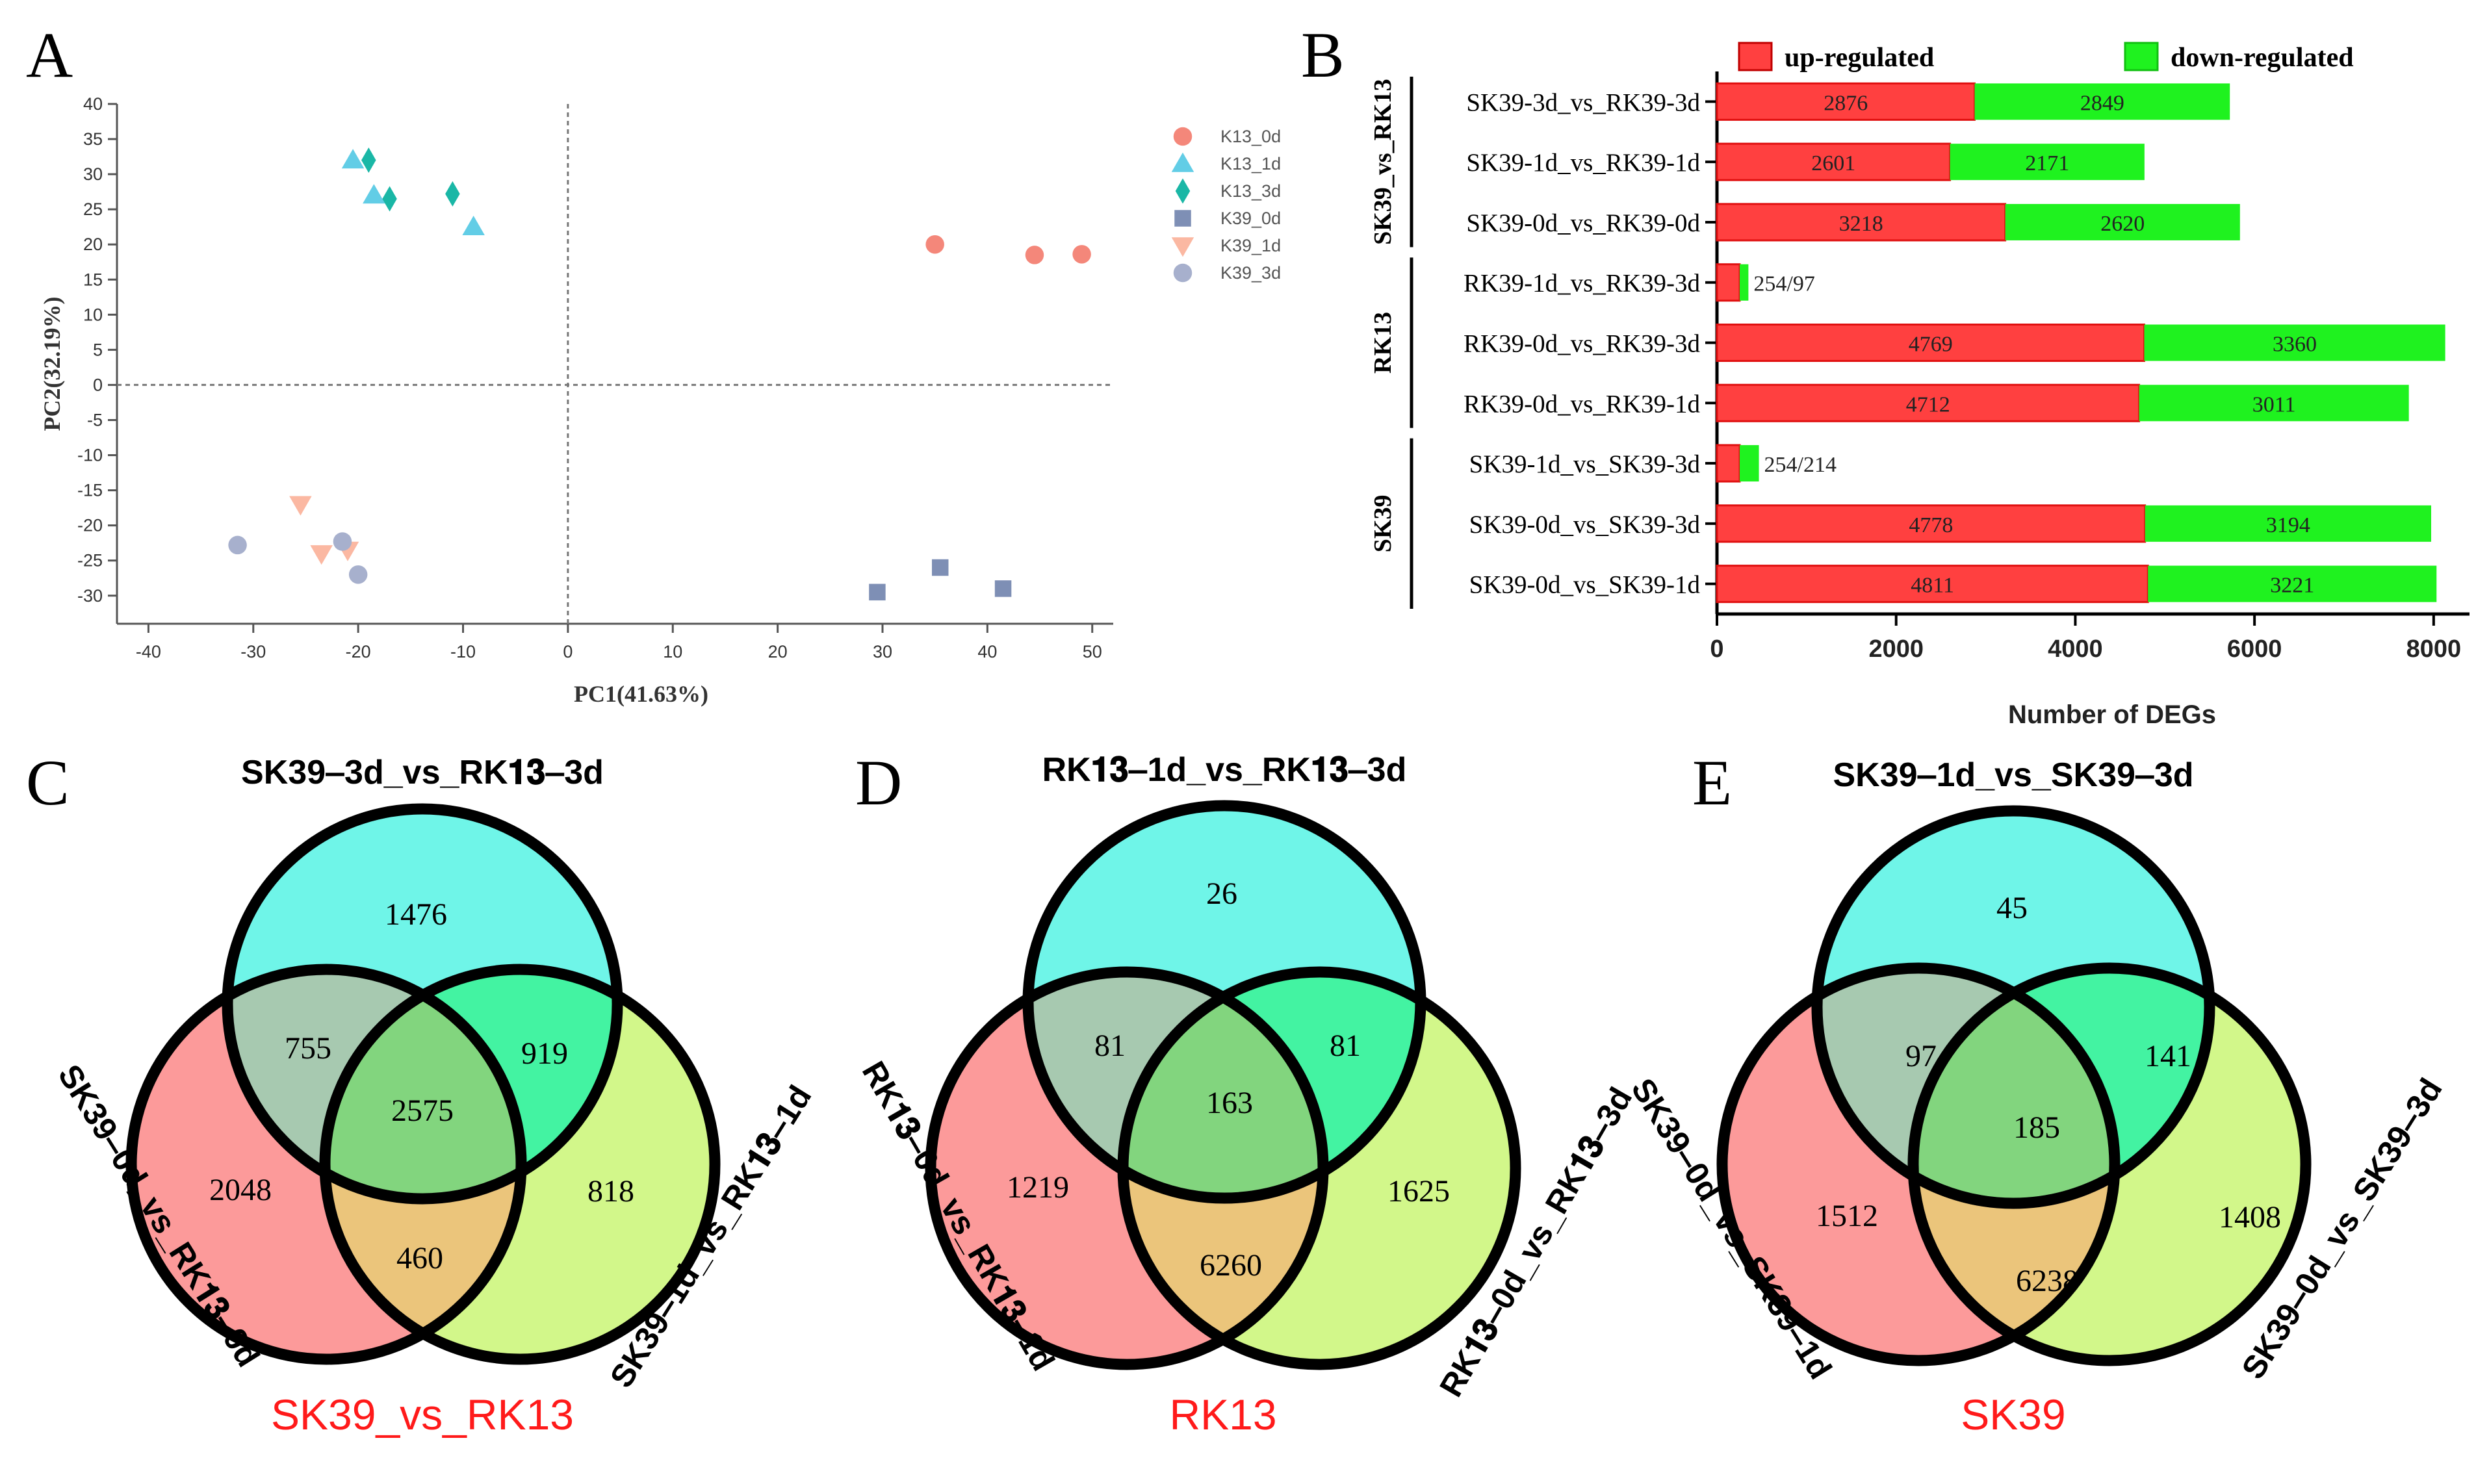 This screenshot has width=2489, height=1484. I want to click on bar-label-down: 3360, so click(2295, 345).